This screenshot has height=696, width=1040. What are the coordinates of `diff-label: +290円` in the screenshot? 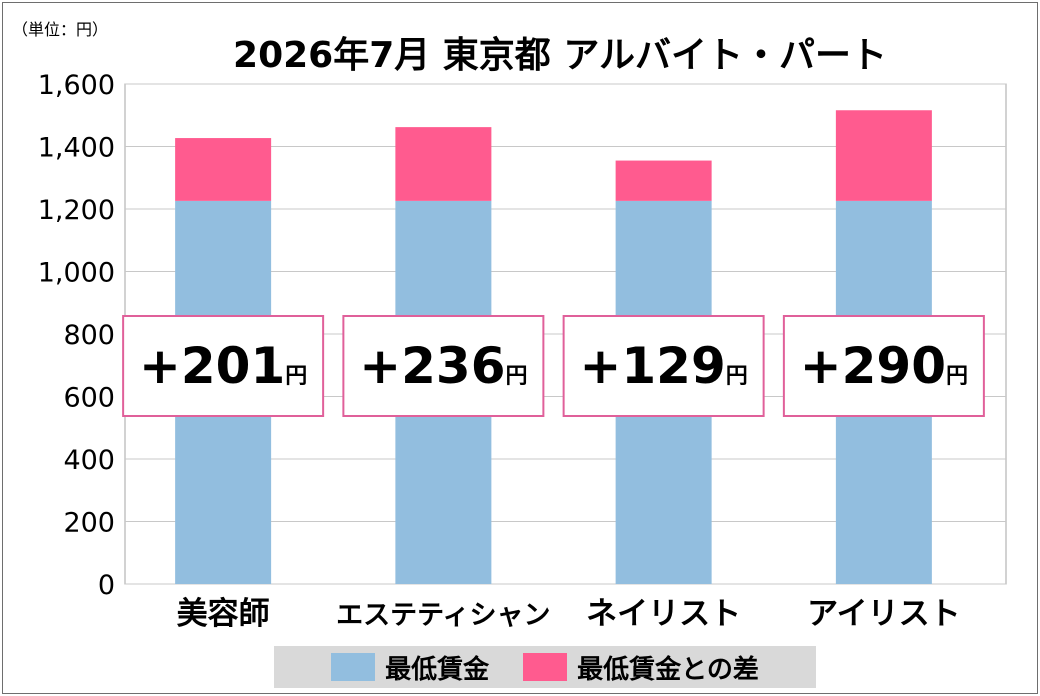 It's located at (884, 366).